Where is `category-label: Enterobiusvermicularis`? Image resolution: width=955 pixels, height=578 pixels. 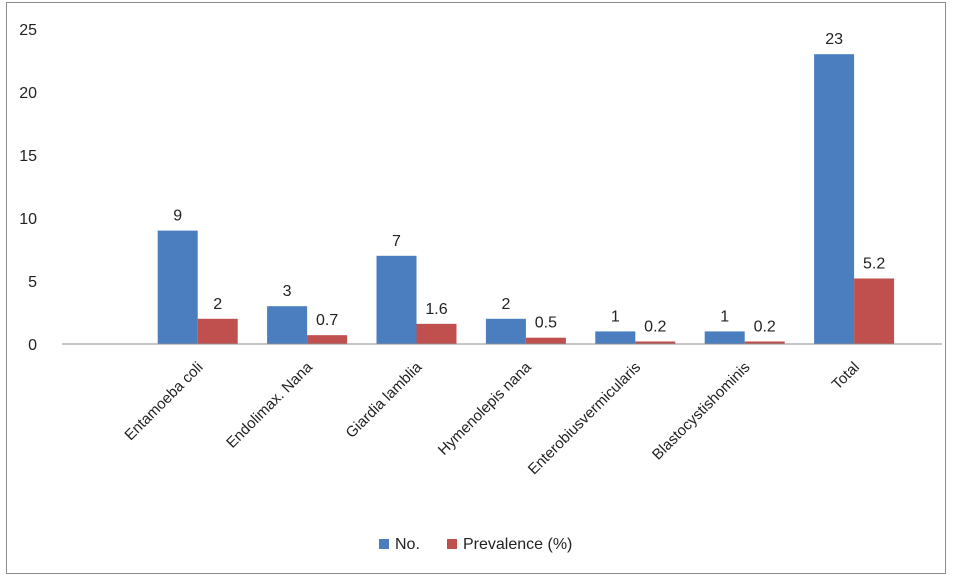 category-label: Enterobiusvermicularis is located at coordinates (584, 418).